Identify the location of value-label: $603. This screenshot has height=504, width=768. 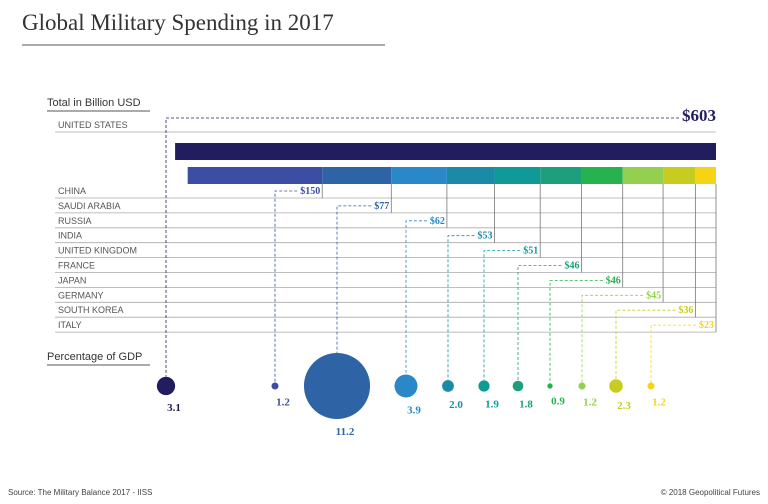
(699, 115).